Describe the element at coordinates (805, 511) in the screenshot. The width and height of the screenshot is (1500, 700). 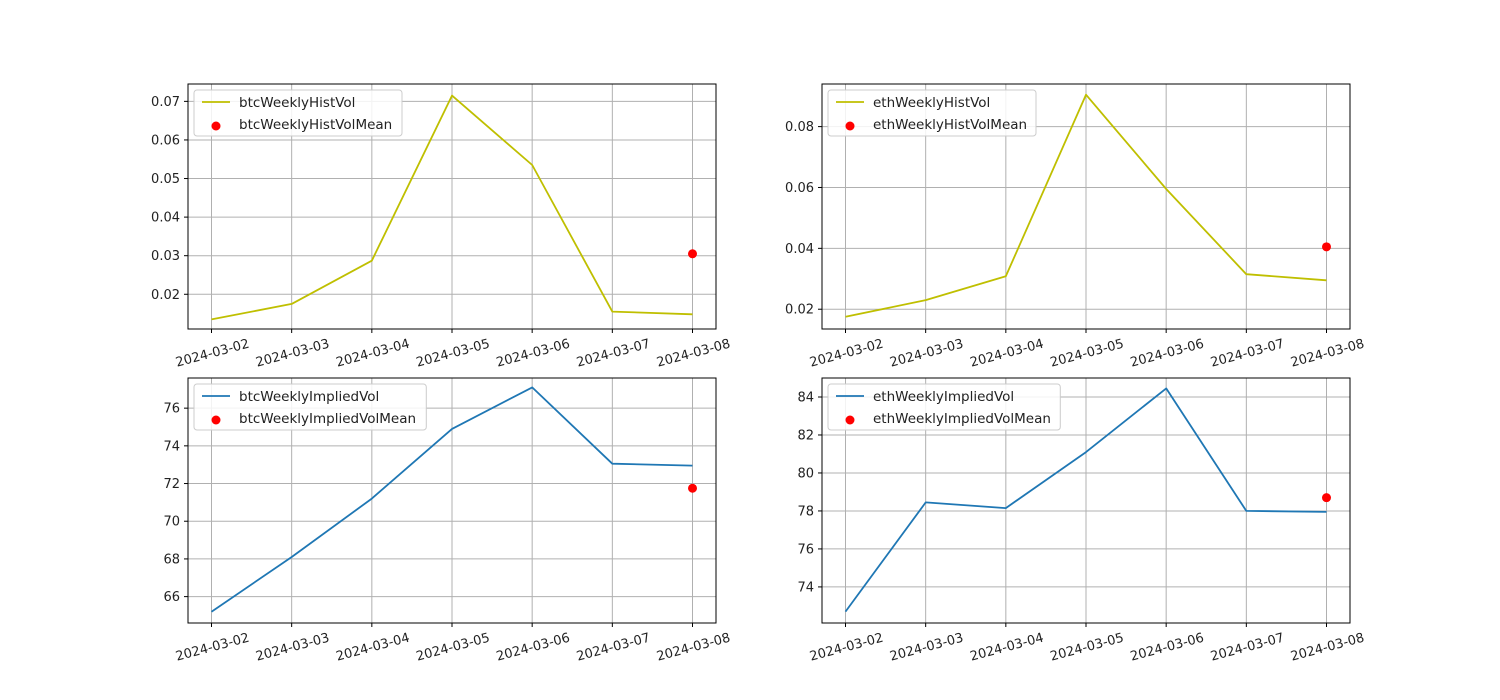
I see `y-tick-label: 78` at that location.